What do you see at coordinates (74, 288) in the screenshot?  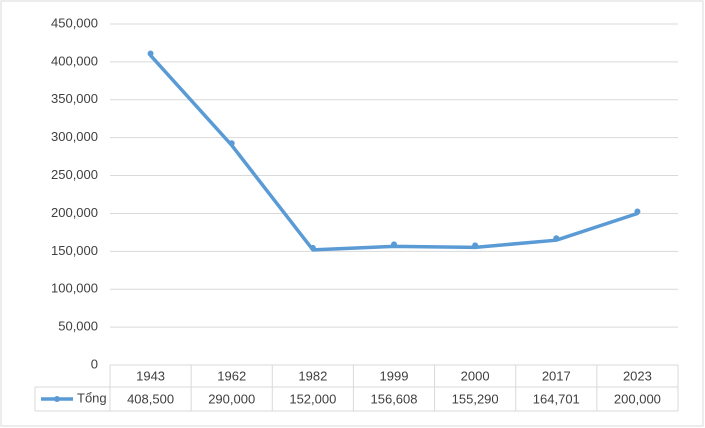 I see `y-tick-label: 100,000` at bounding box center [74, 288].